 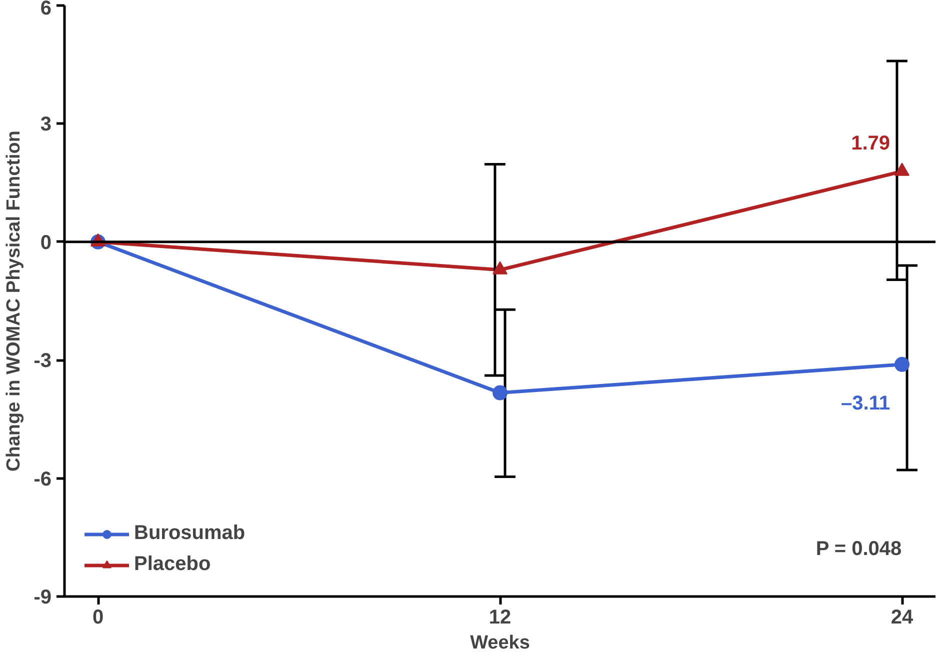 What do you see at coordinates (870, 143) in the screenshot?
I see `data-label: 1.79` at bounding box center [870, 143].